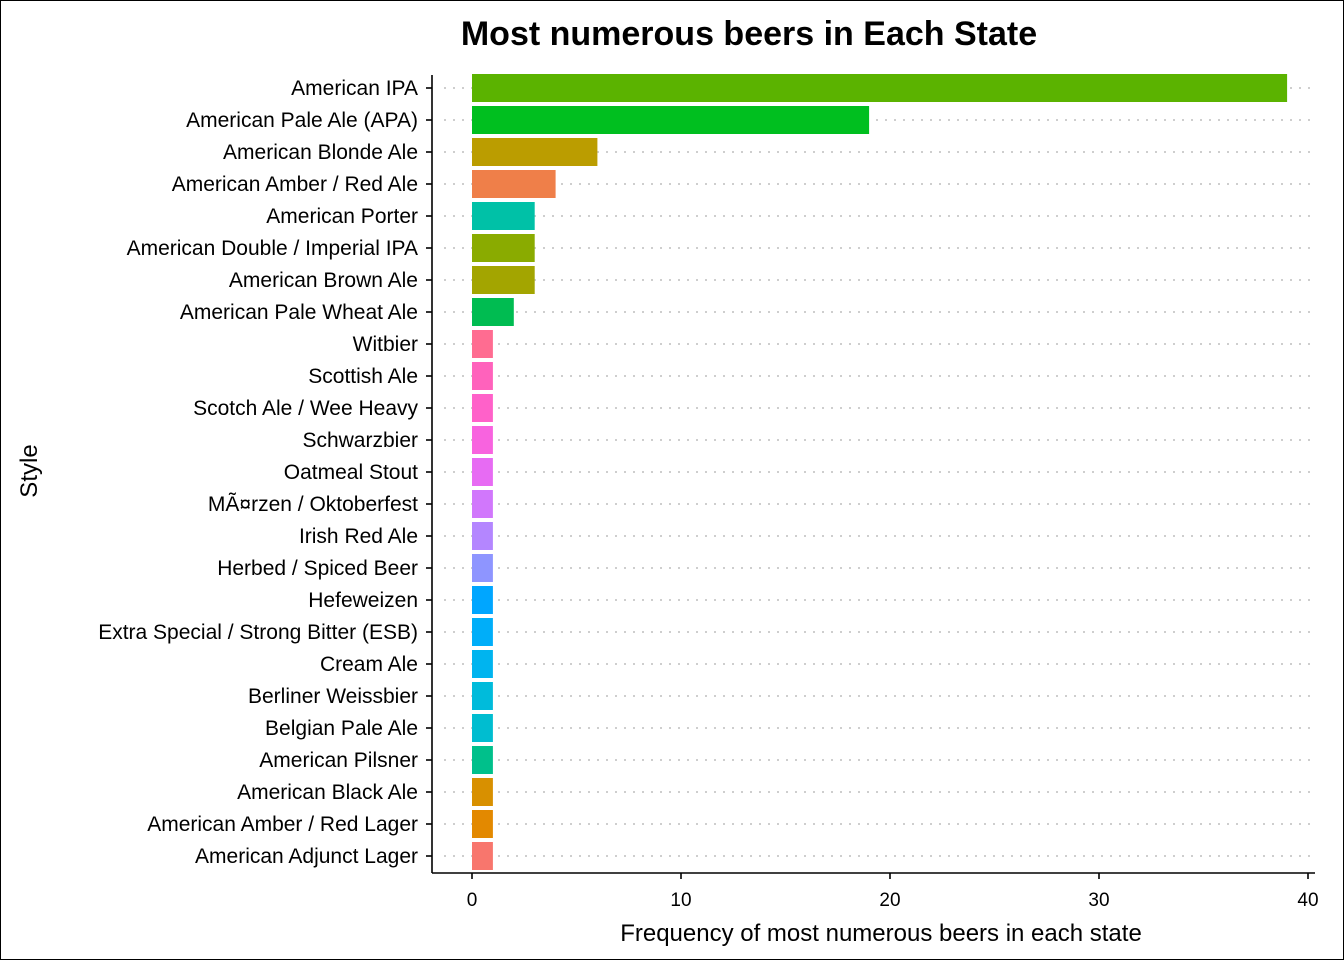  Describe the element at coordinates (333, 696) in the screenshot. I see `y-tick-label: Berliner Weissbier` at that location.